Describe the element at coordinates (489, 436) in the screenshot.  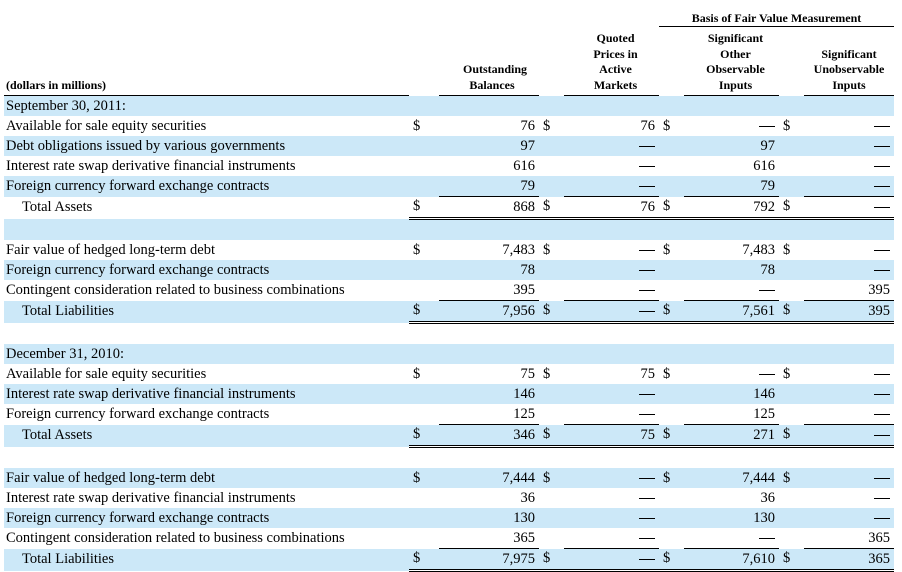
I see `outstanding-value: 346` at that location.